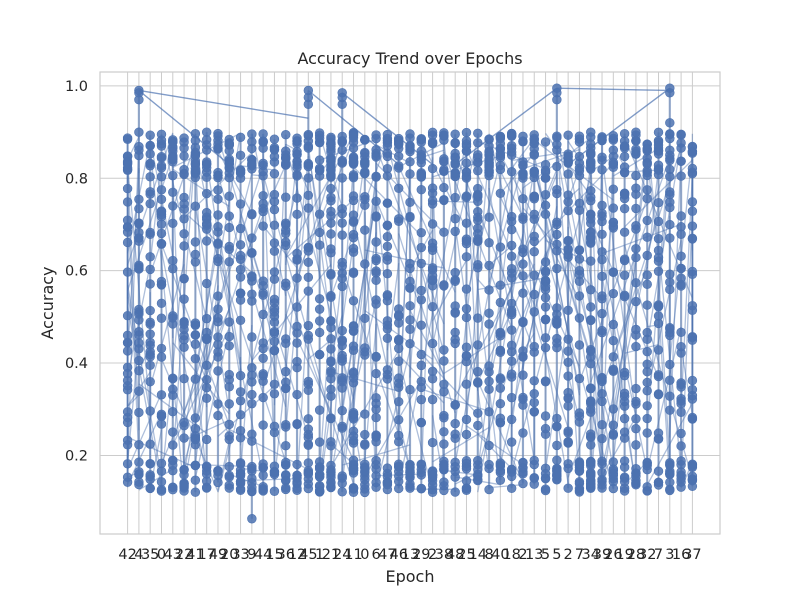 This screenshot has width=800, height=600. Describe the element at coordinates (47, 302) in the screenshot. I see `y-axis-label: Accuracy` at that location.